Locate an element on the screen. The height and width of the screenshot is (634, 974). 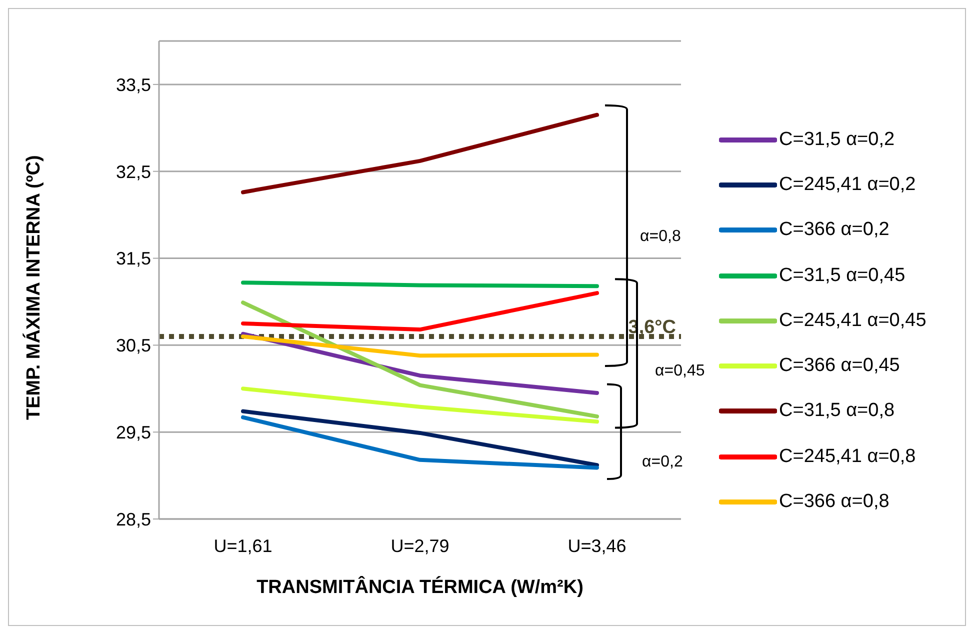
legend-label: C=366 α=0,2 is located at coordinates (834, 230).